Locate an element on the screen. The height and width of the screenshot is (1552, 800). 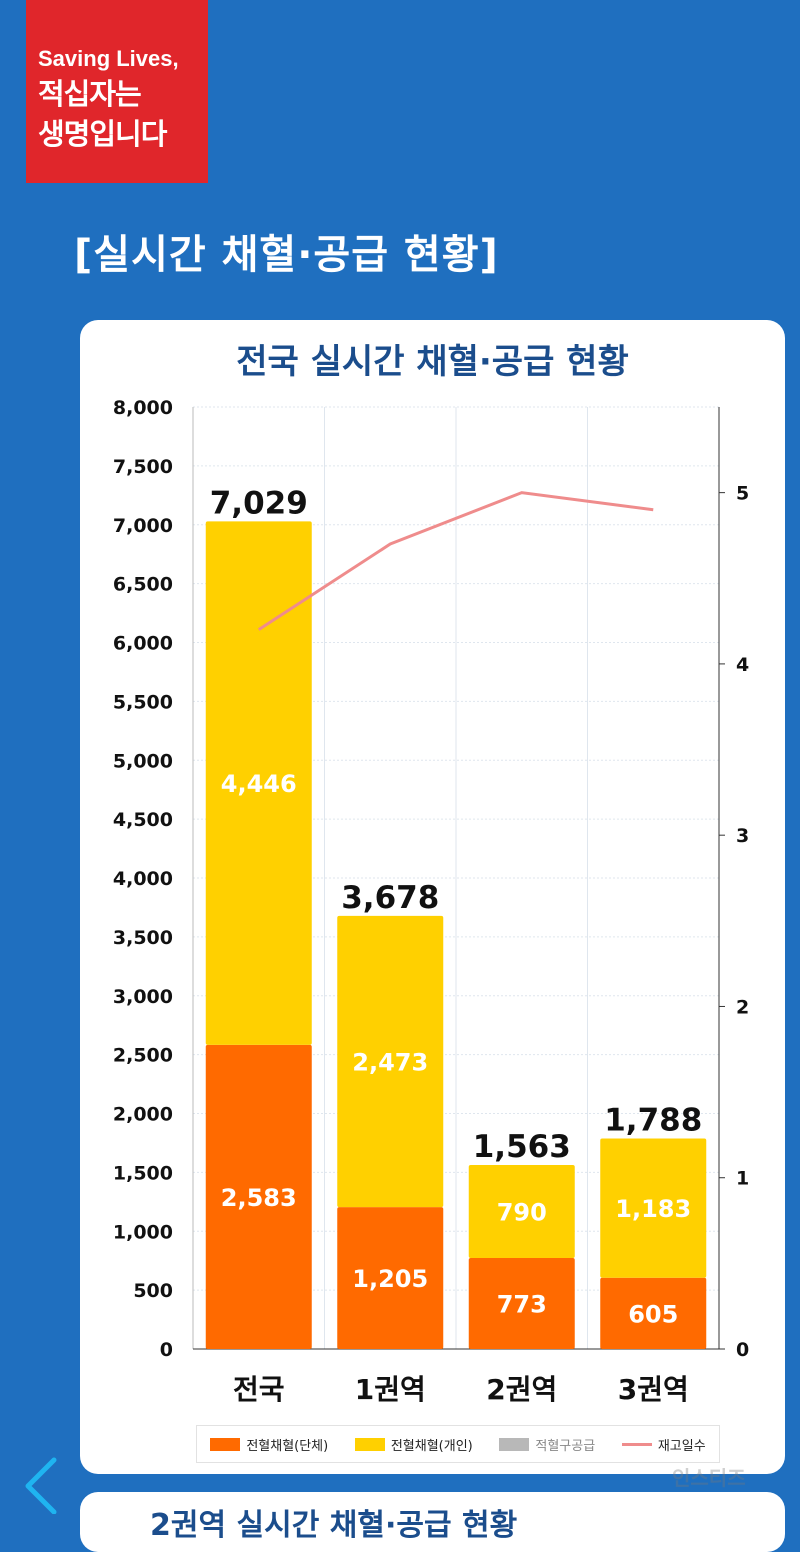
data-label-individual: 2,473 is located at coordinates (390, 1063).